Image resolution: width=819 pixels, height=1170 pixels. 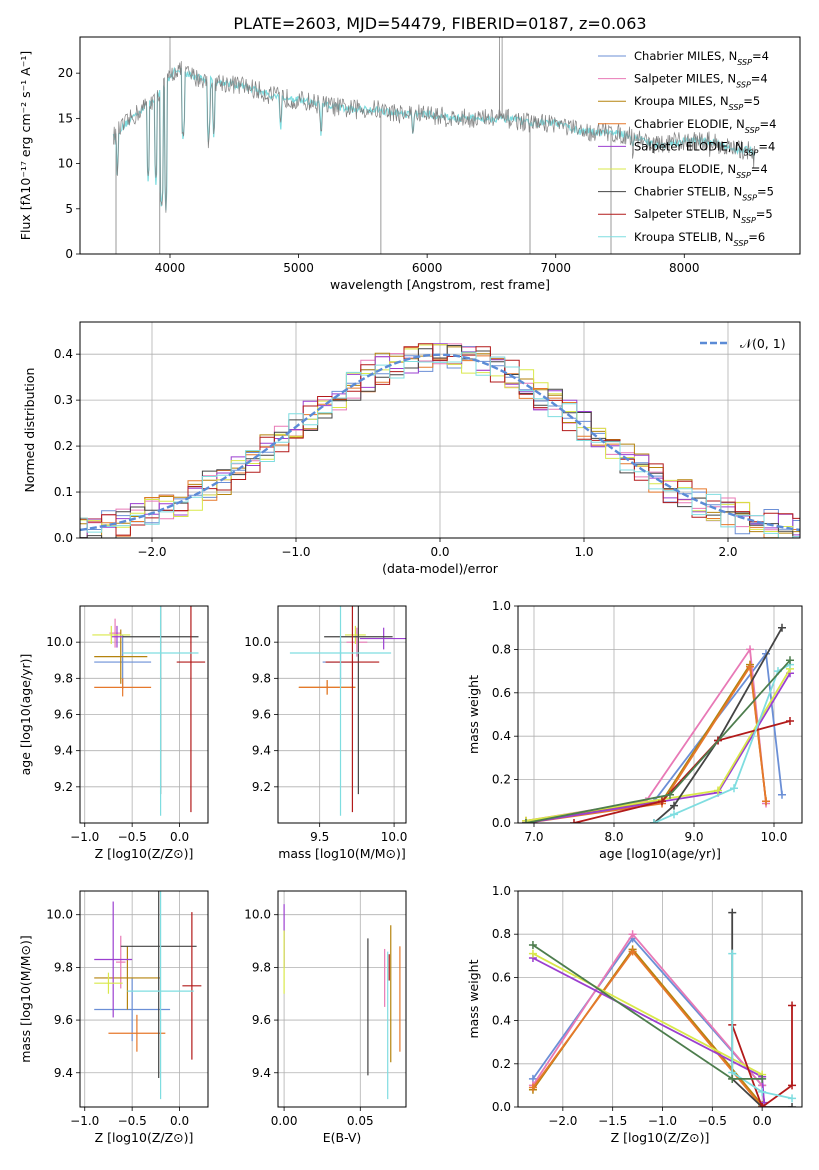 What do you see at coordinates (298, 268) in the screenshot?
I see `x-tick-label: 5000` at bounding box center [298, 268].